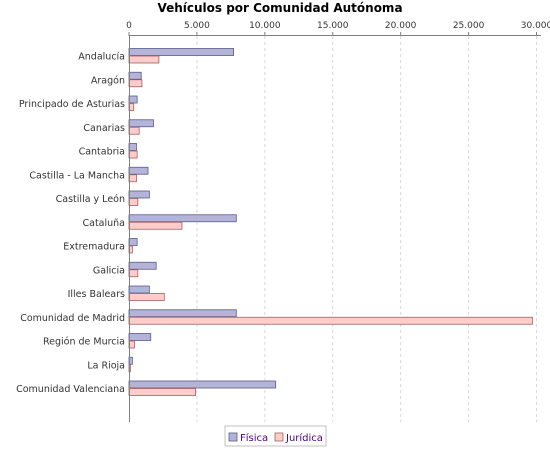  Describe the element at coordinates (401, 26) in the screenshot. I see `x-tick-label: 20.000` at that location.